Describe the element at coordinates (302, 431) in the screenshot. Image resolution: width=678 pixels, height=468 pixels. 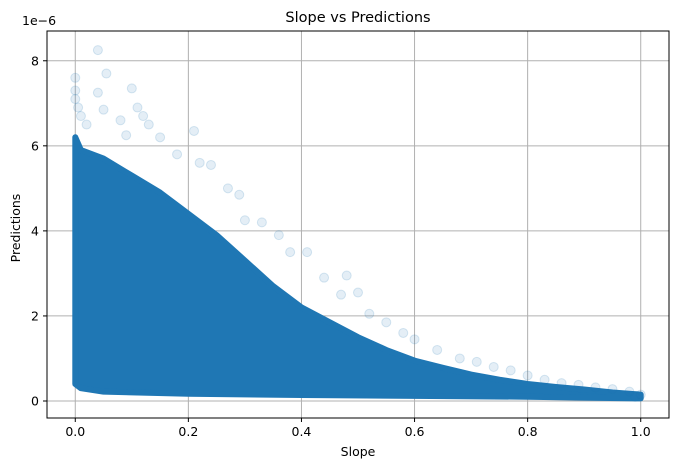
I see `x-tick-label: 0.4` at that location.